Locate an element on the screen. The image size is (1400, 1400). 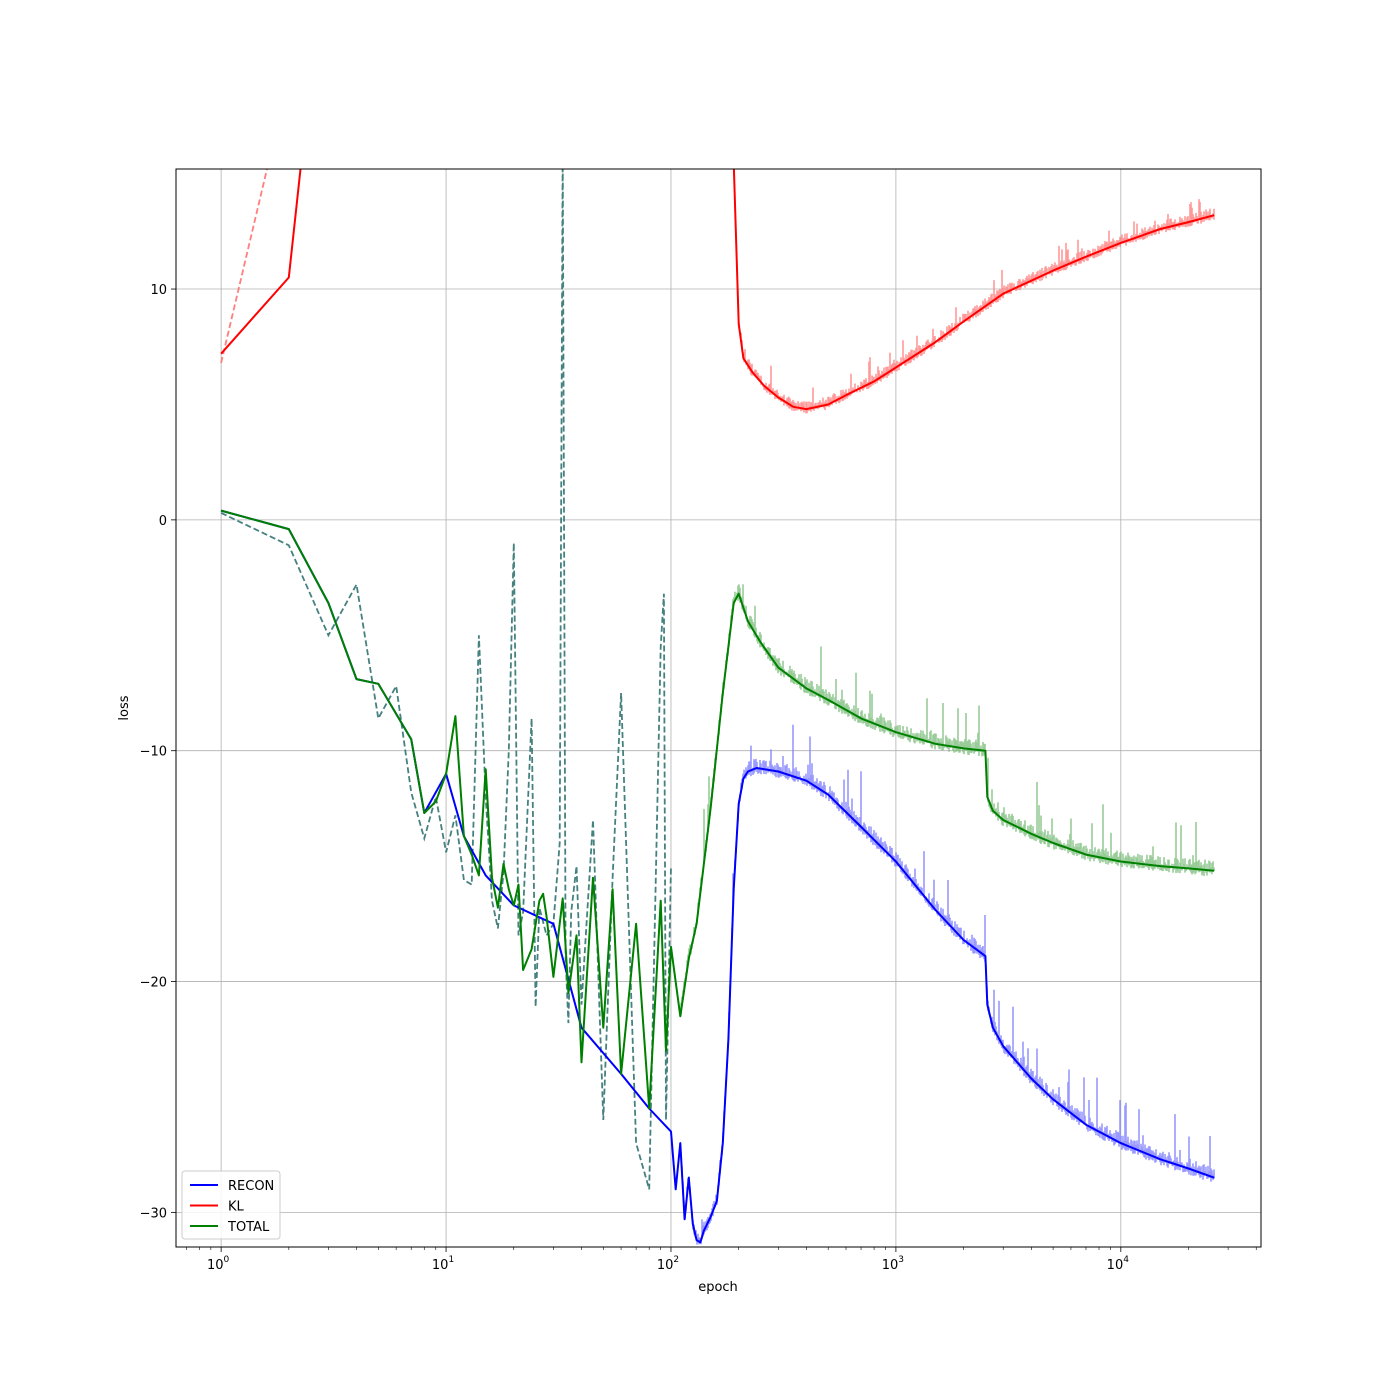
y-tick-label: 10 is located at coordinates (158, 290).